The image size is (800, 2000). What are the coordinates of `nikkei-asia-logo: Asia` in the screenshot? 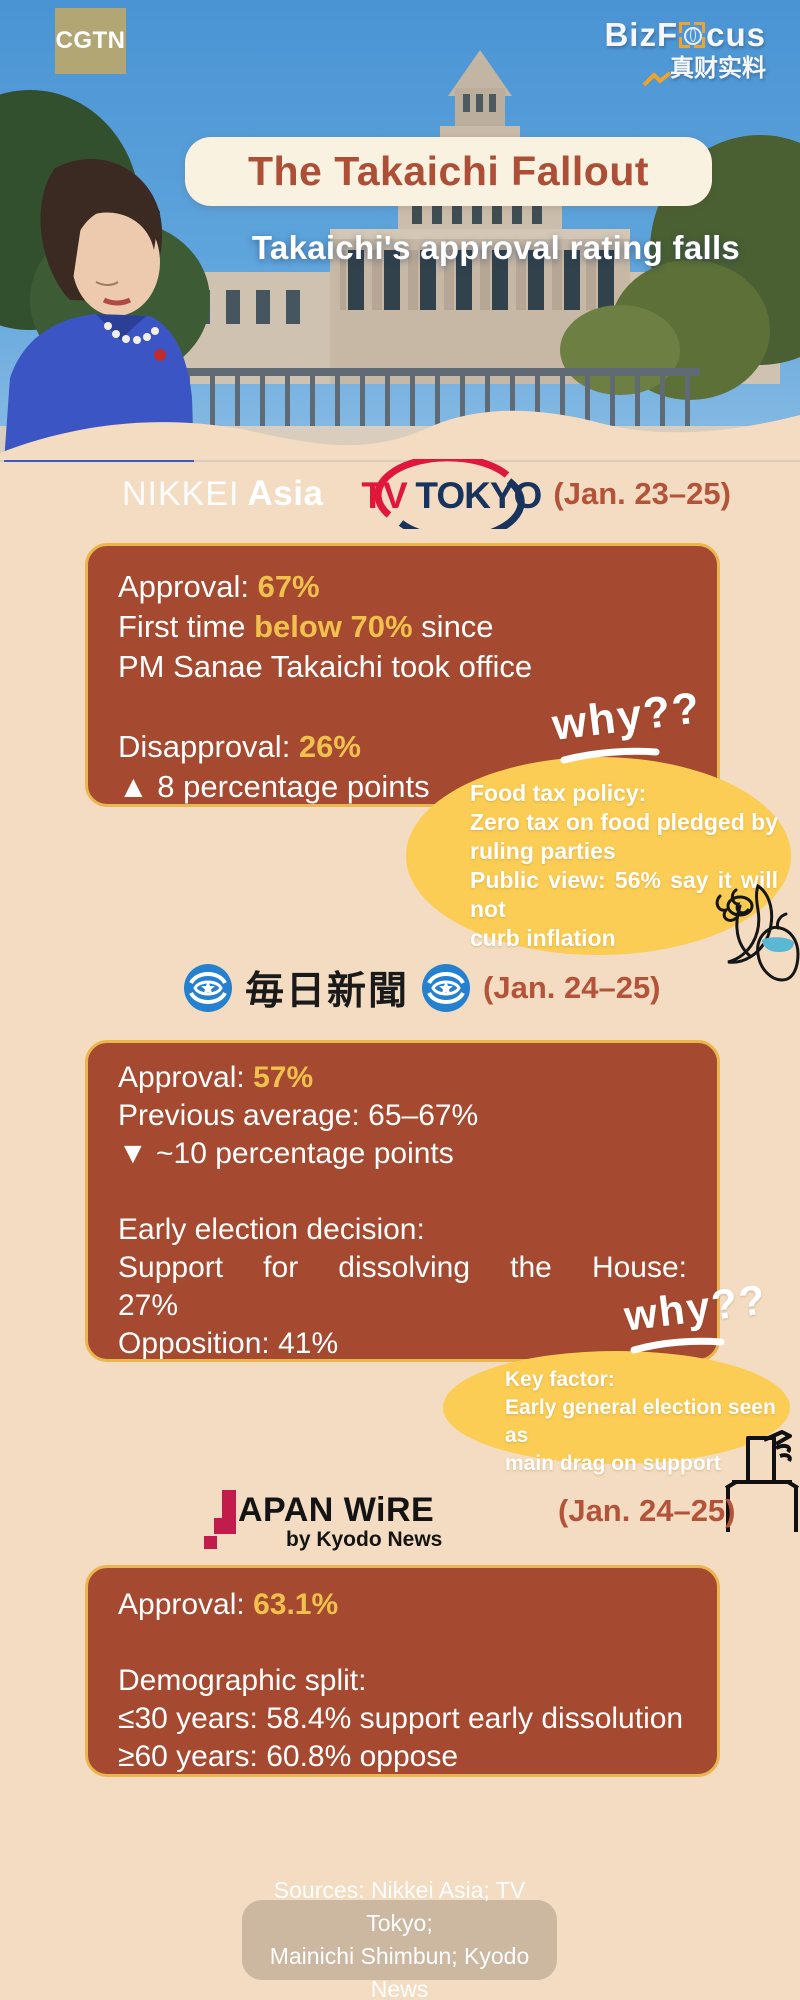 It's located at (285, 493).